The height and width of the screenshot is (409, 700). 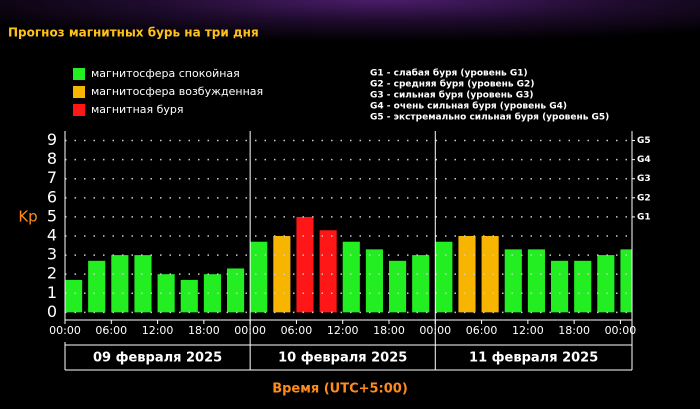 What do you see at coordinates (644, 179) in the screenshot?
I see `y2-tick-label: G3` at bounding box center [644, 179].